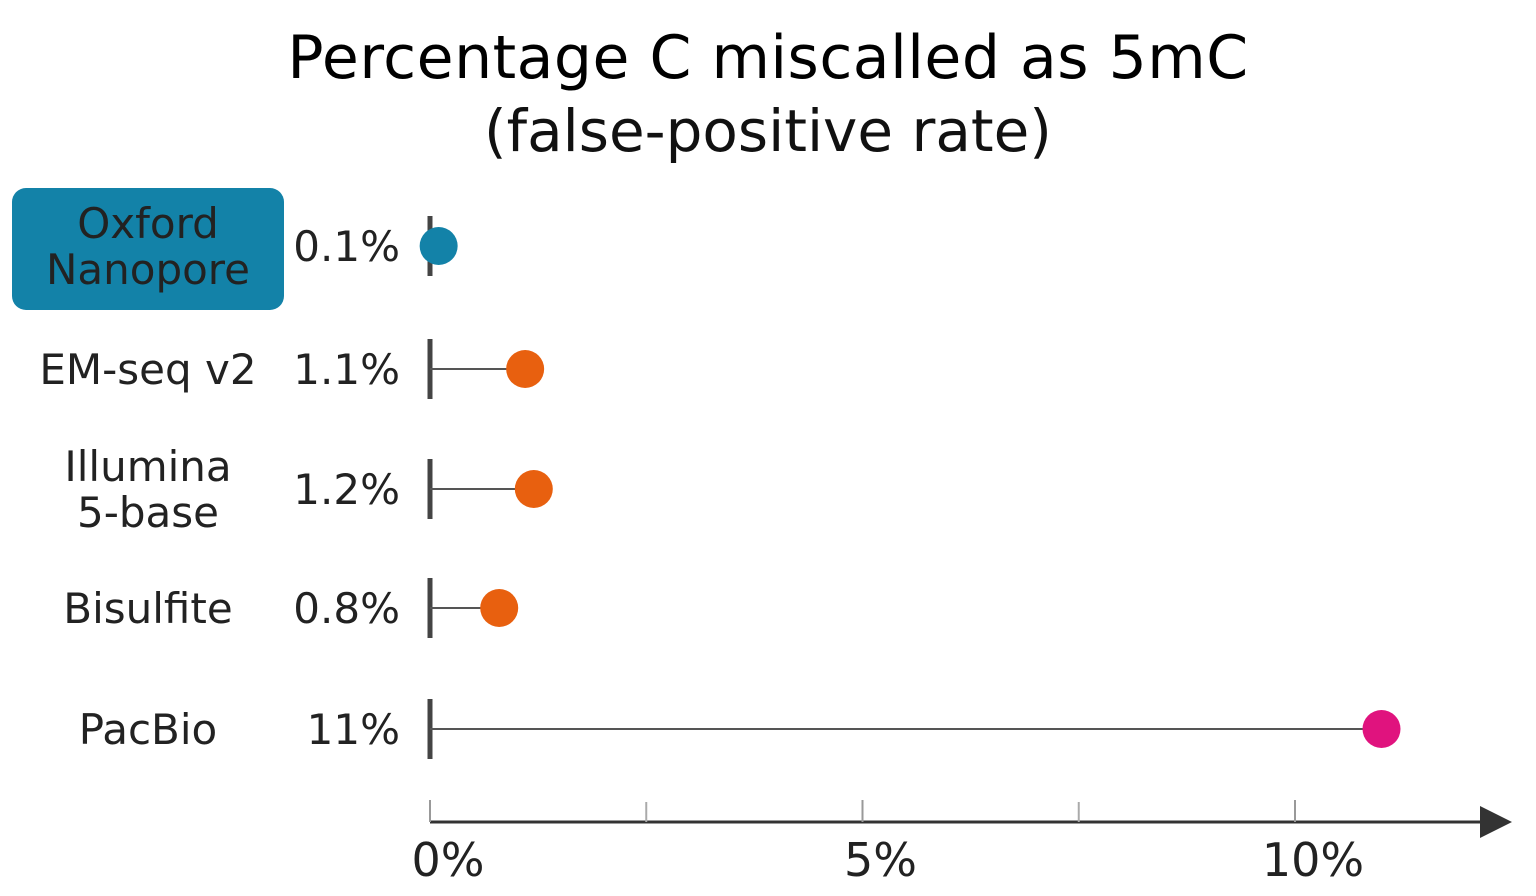  I want to click on category-label: EM-seq v2, so click(147, 369).